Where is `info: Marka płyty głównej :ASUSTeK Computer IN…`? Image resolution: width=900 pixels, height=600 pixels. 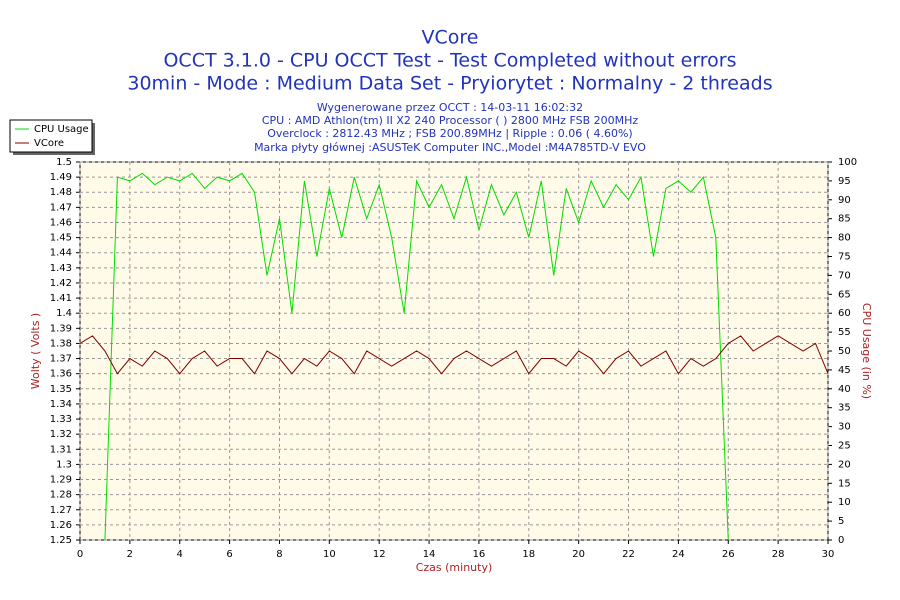
info: Marka płyty głównej :ASUSTeK Computer IN… is located at coordinates (450, 147).